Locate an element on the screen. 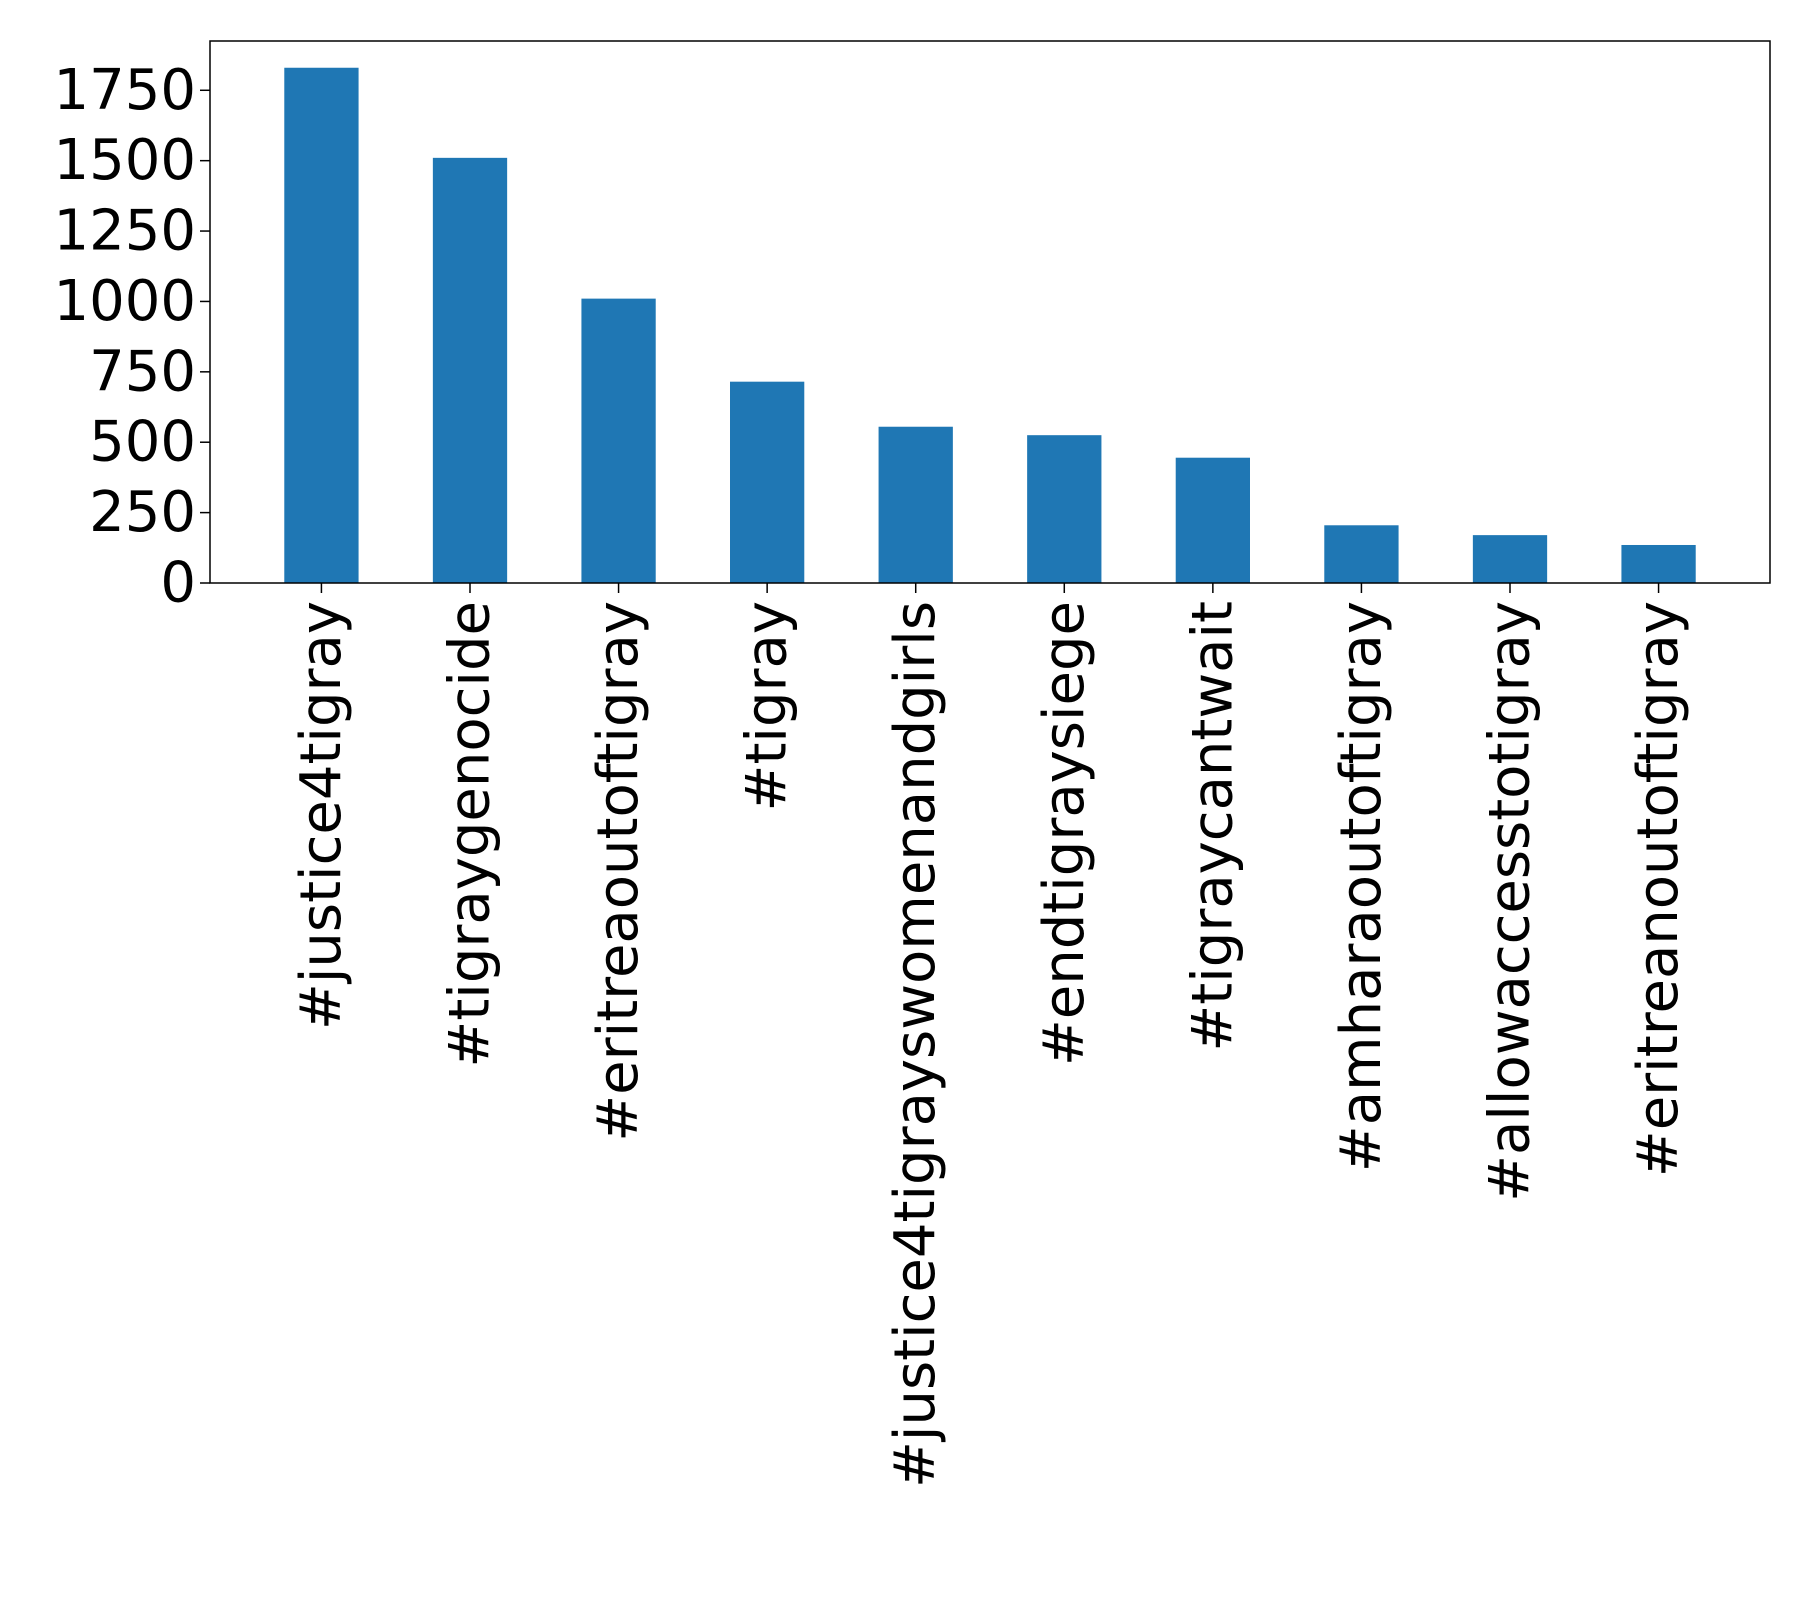  x-tick-label: #tigray is located at coordinates (767, 706).